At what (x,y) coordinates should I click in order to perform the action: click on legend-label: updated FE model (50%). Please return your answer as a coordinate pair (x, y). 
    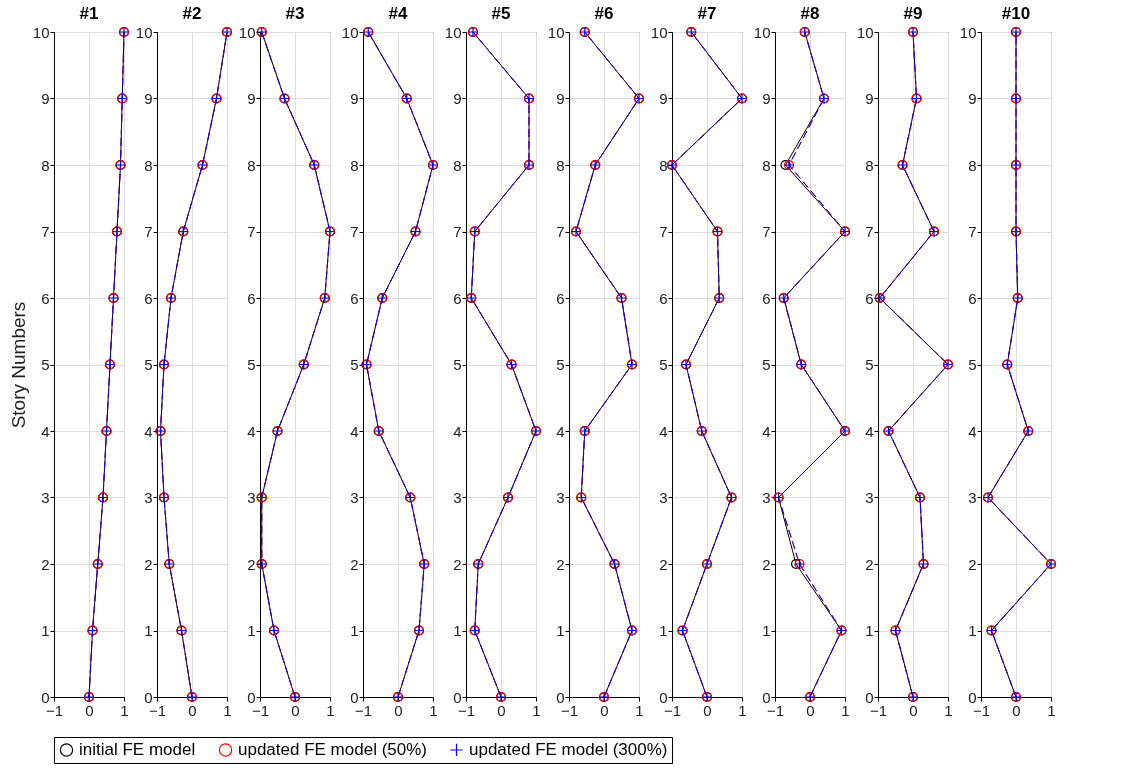
    Looking at the image, I should click on (332, 749).